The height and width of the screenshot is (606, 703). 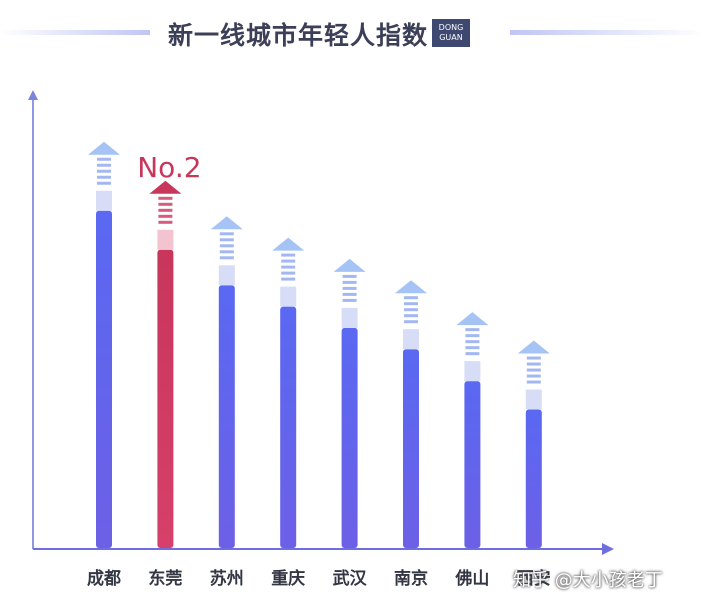 I want to click on x-tick-label-5: 武汉, so click(x=350, y=578).